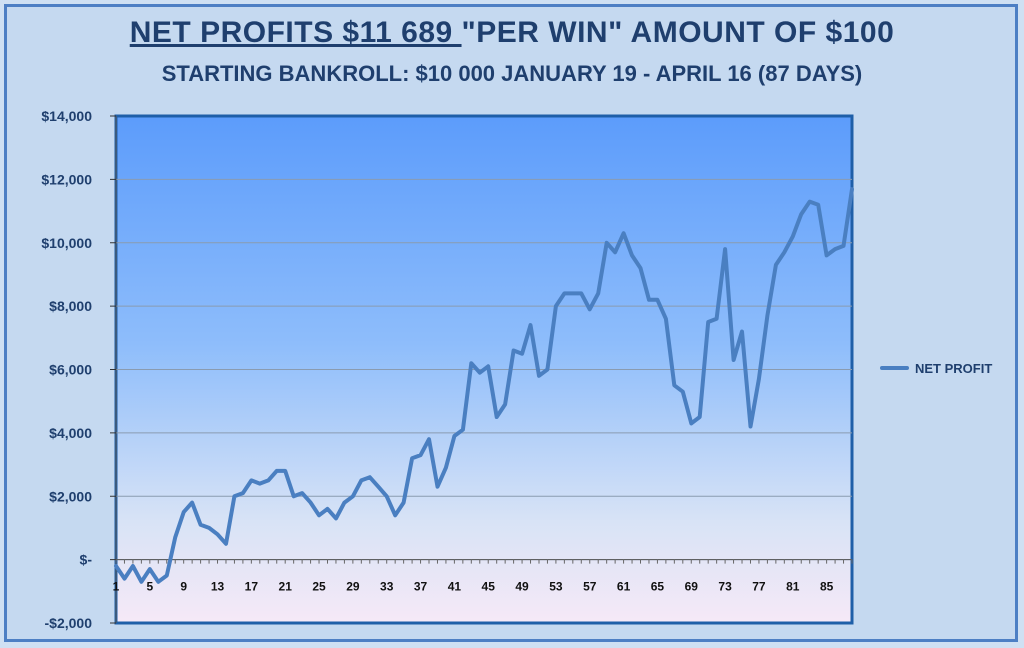 The image size is (1024, 648). I want to click on x-tick-label: 33, so click(387, 587).